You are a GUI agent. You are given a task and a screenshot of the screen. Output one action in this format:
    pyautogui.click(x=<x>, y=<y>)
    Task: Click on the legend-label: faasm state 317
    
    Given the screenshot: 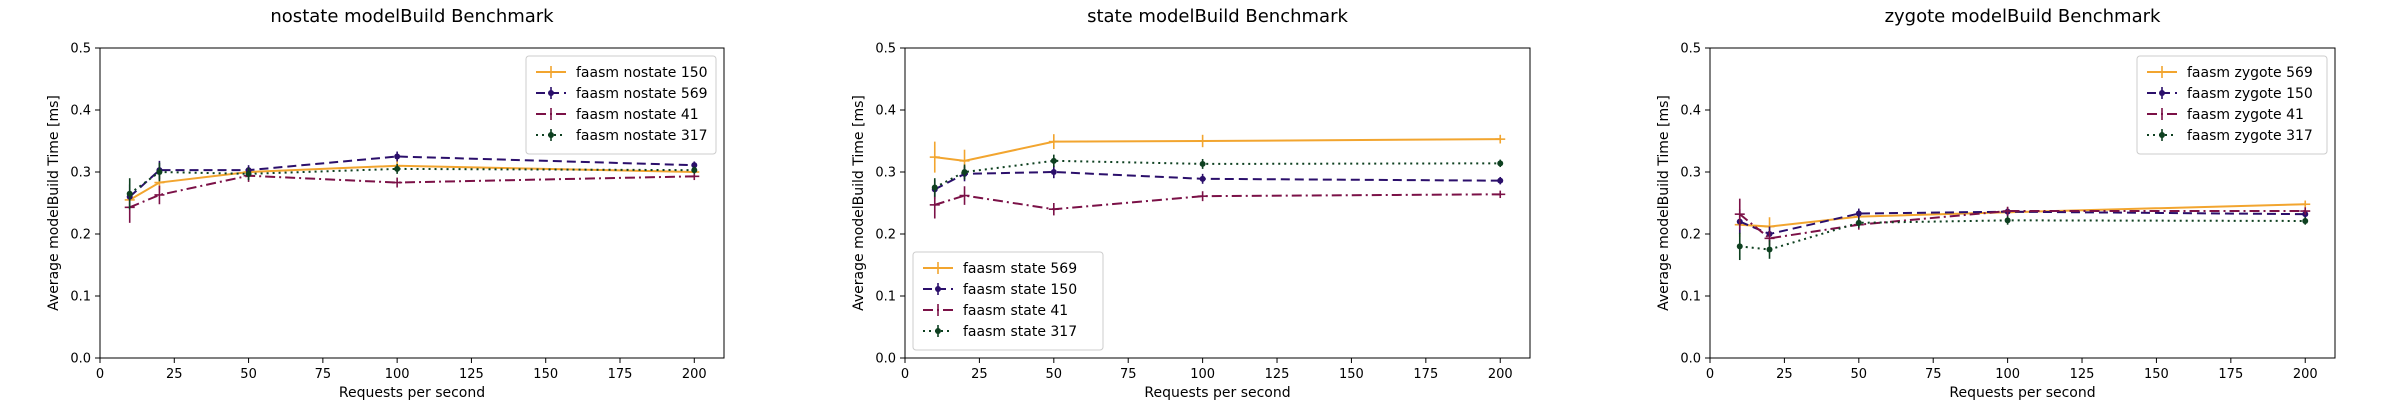 What is the action you would take?
    pyautogui.click(x=1020, y=332)
    